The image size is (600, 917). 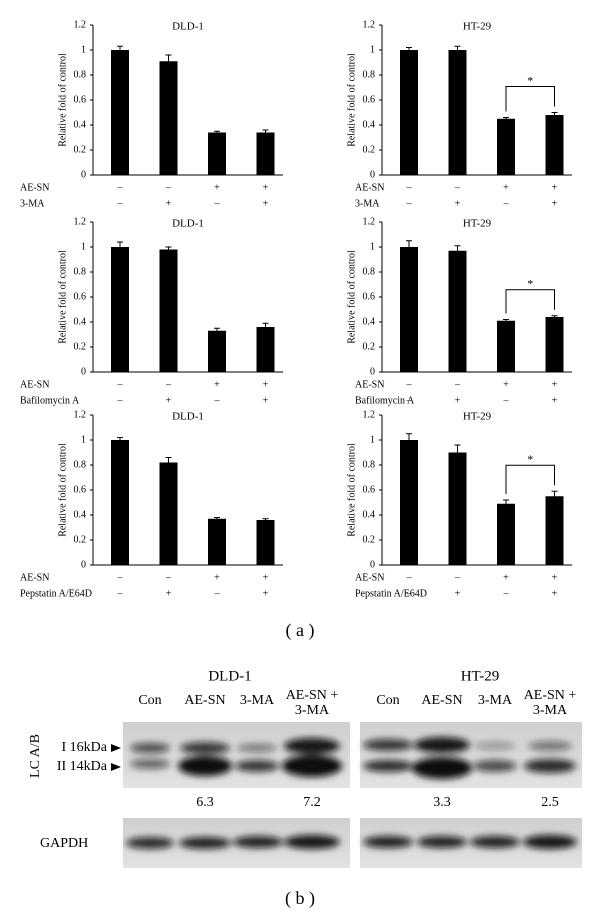 I want to click on panel-label: ( b ), so click(x=300, y=898).